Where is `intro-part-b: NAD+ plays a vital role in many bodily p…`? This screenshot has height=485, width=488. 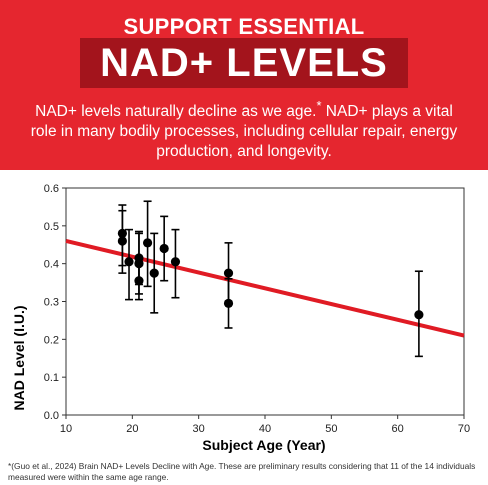 intro-part-b: NAD+ plays a vital role in many bodily p… is located at coordinates (244, 132).